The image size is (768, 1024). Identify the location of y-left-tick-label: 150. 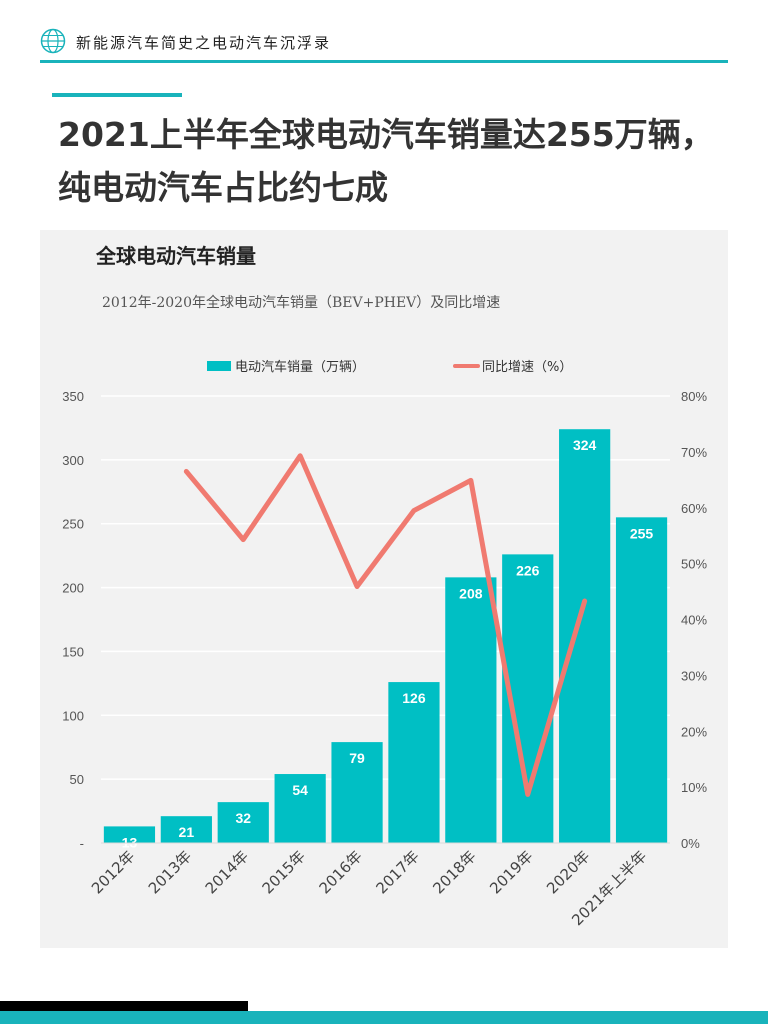
(73, 651).